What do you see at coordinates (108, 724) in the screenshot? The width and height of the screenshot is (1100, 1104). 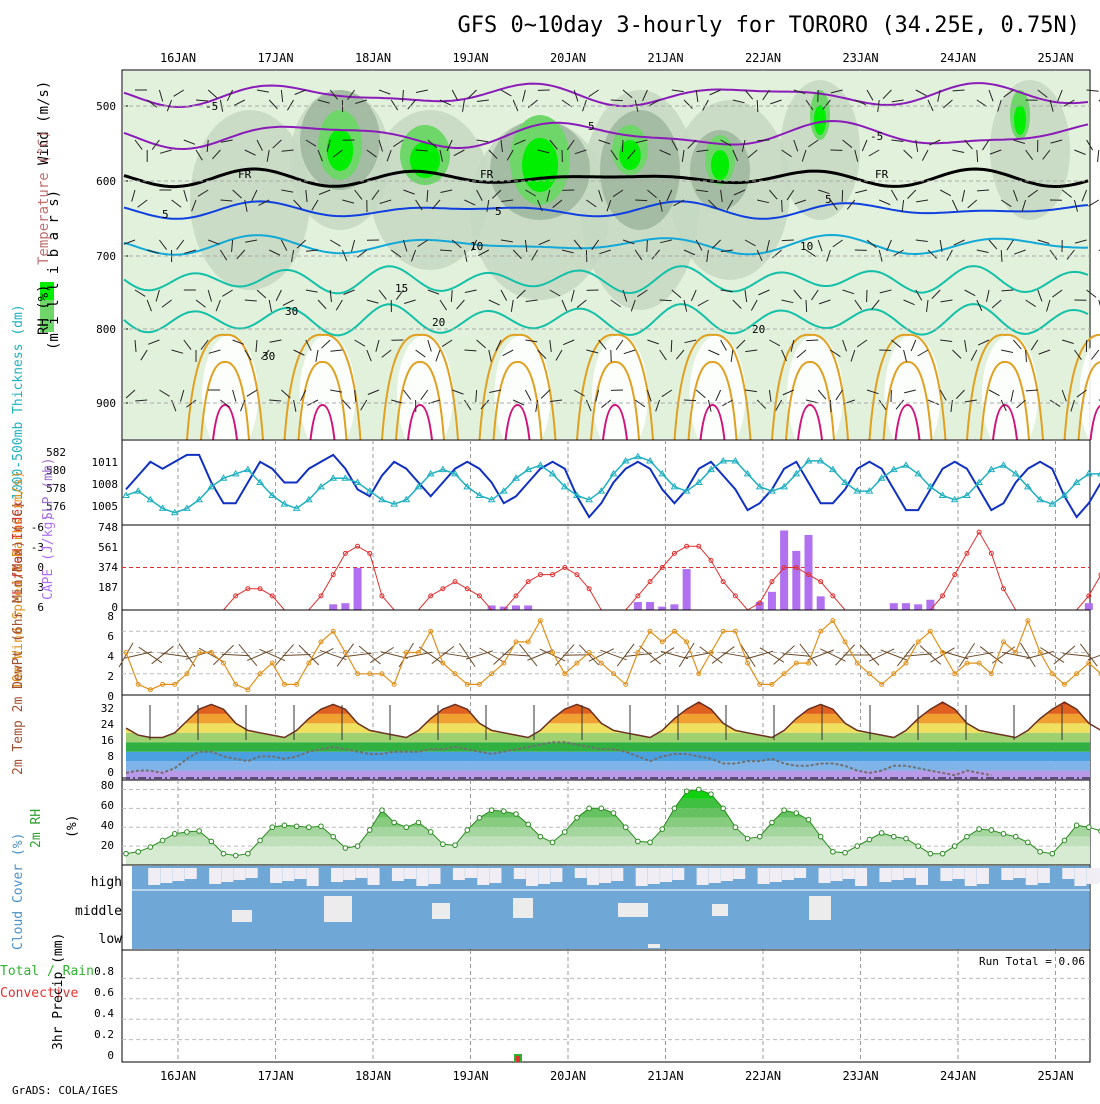 I see `temp-tick-label: 24` at bounding box center [108, 724].